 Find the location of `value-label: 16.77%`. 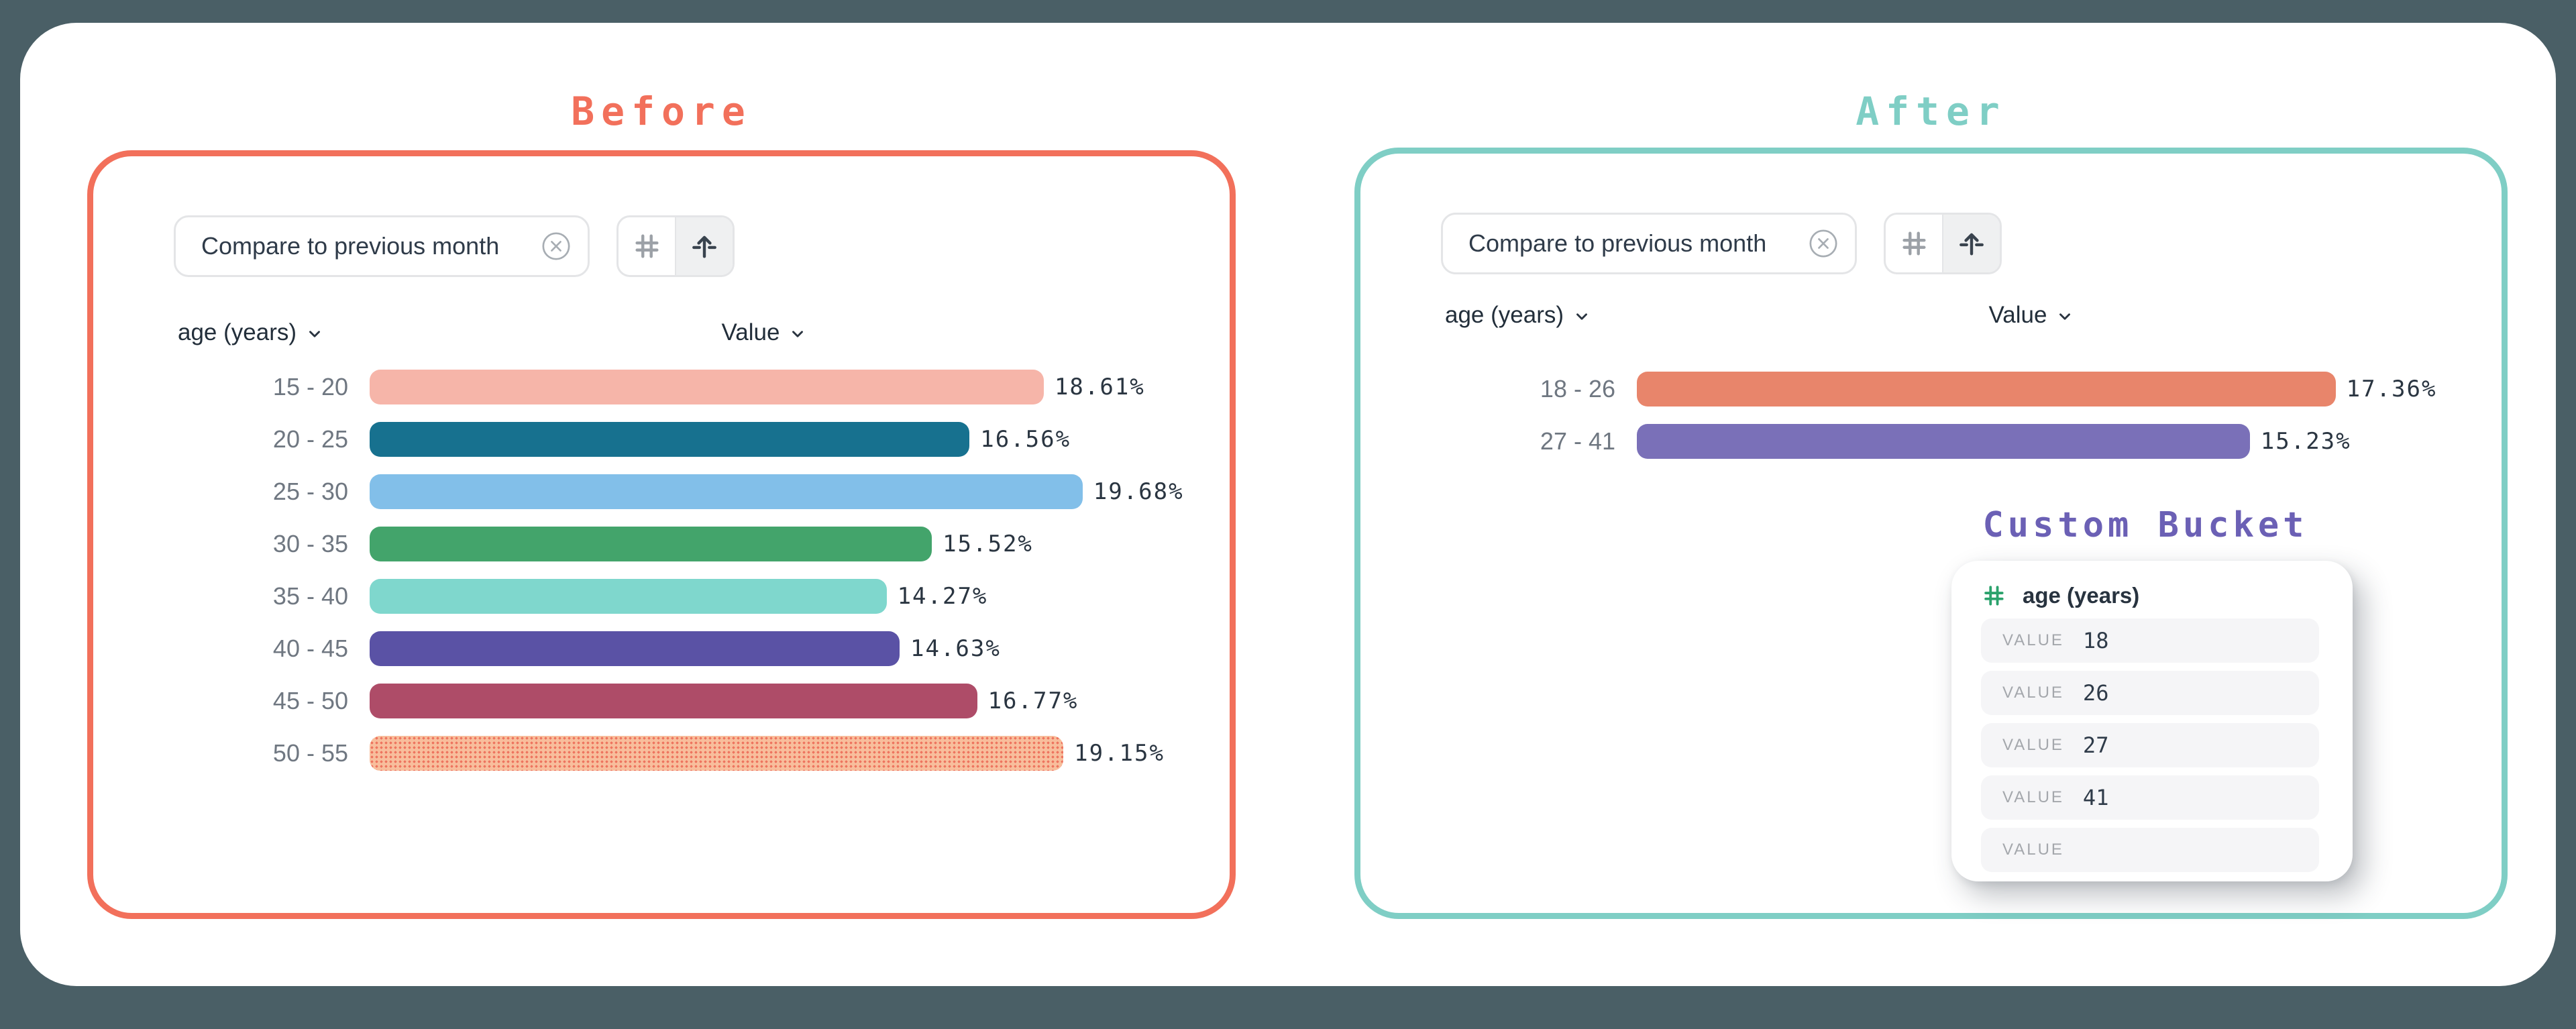

value-label: 16.77% is located at coordinates (1033, 701).